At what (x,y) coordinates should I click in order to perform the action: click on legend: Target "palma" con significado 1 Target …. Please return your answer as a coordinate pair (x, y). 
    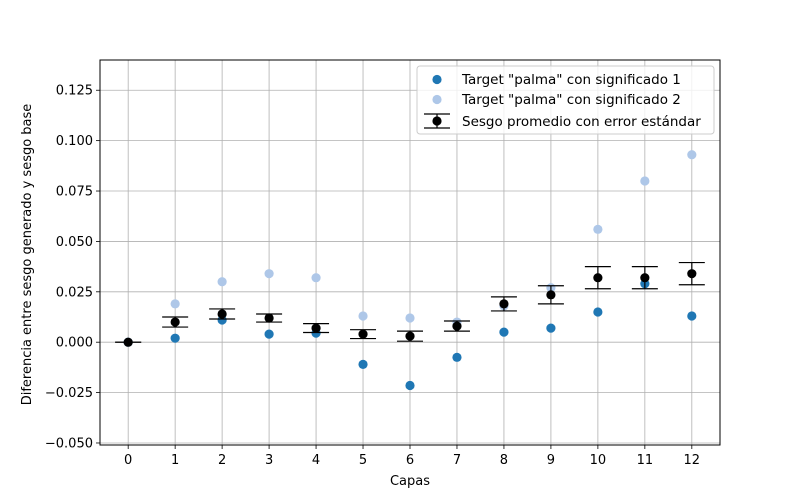
    Looking at the image, I should click on (565, 100).